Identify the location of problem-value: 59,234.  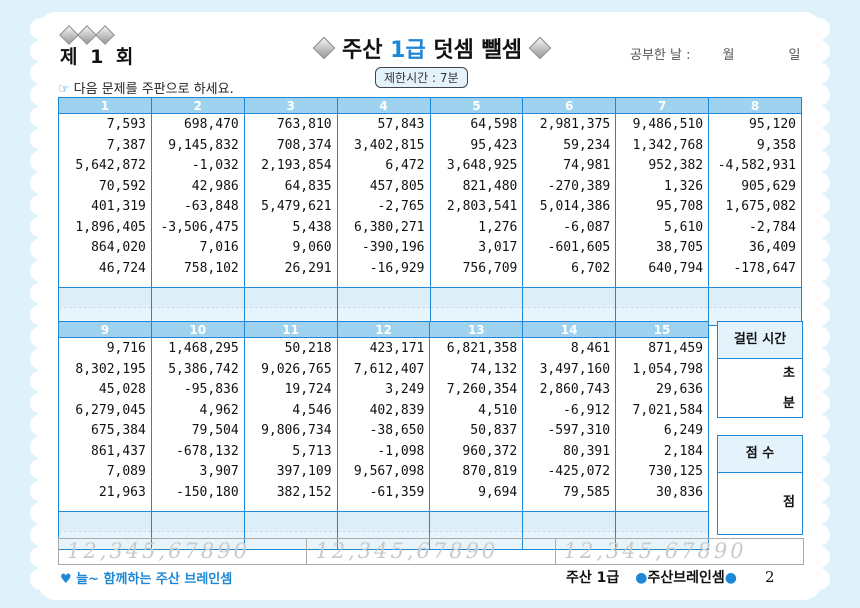
(587, 145).